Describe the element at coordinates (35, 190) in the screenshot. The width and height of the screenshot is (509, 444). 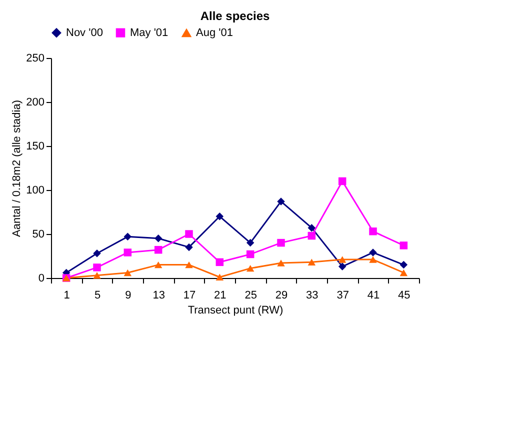
I see `y-tick-label: 100` at that location.